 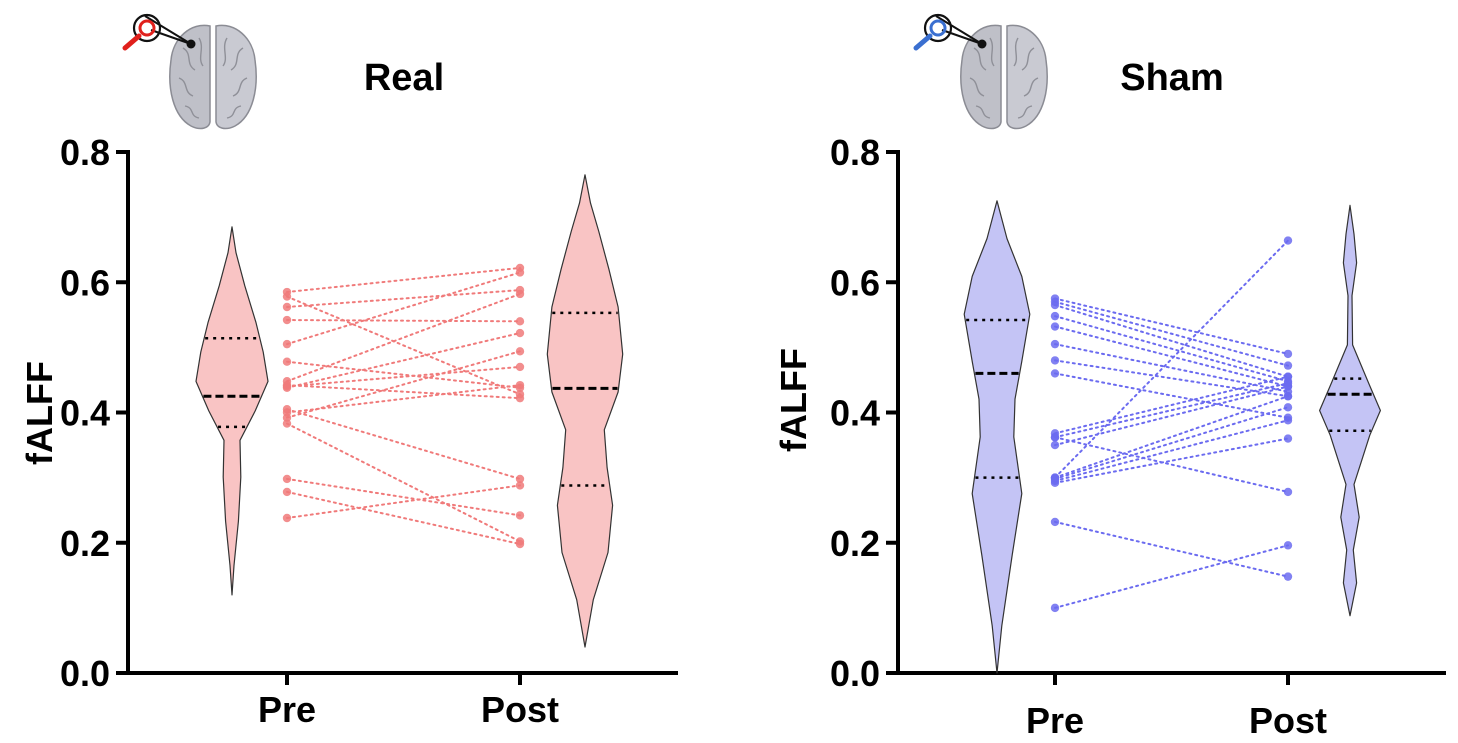 I want to click on y-tick-label: 0.4, so click(x=855, y=413).